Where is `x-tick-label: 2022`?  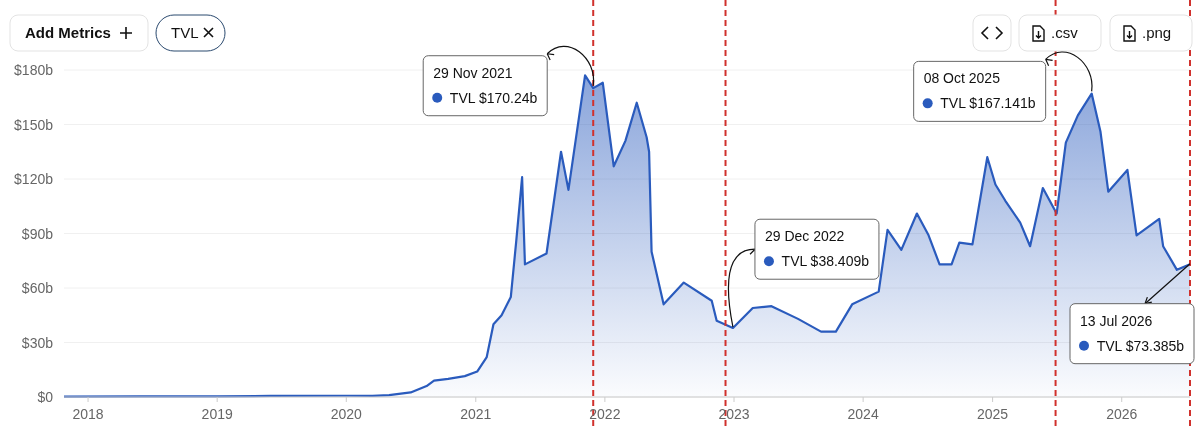
x-tick-label: 2022 is located at coordinates (605, 414).